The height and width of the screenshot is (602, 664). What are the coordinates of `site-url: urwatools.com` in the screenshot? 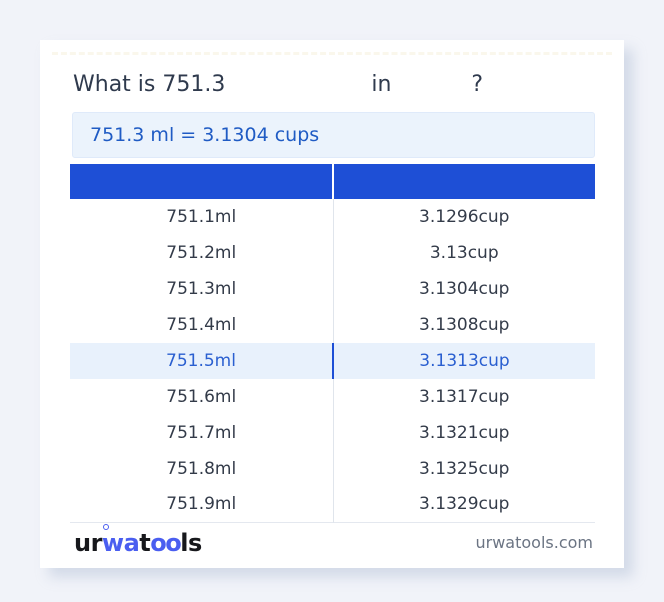 It's located at (534, 542).